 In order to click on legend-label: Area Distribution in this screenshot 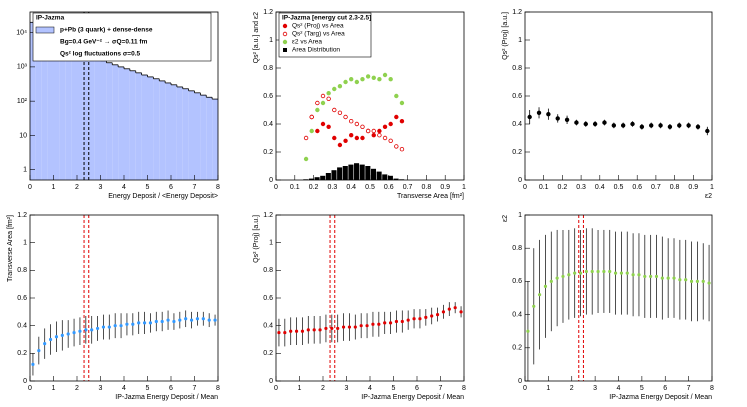, I will do `click(316, 50)`.